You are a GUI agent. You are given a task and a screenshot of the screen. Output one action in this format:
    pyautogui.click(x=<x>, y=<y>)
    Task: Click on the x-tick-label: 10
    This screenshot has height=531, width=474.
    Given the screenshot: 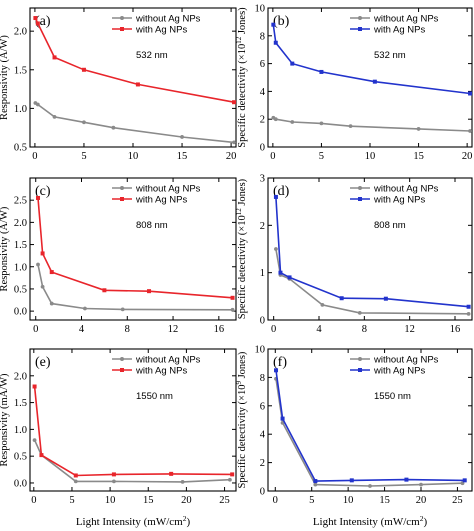 What is the action you would take?
    pyautogui.click(x=348, y=500)
    